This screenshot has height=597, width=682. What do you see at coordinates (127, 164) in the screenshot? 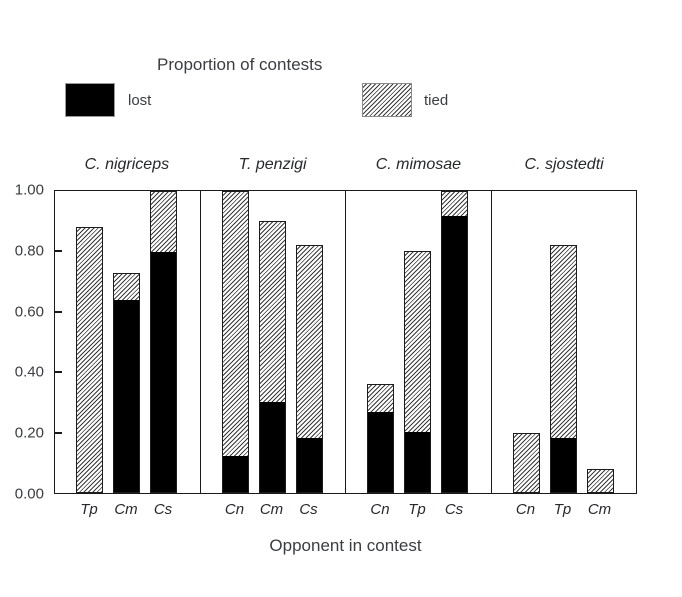
I see `panel-title: C. nigriceps` at bounding box center [127, 164].